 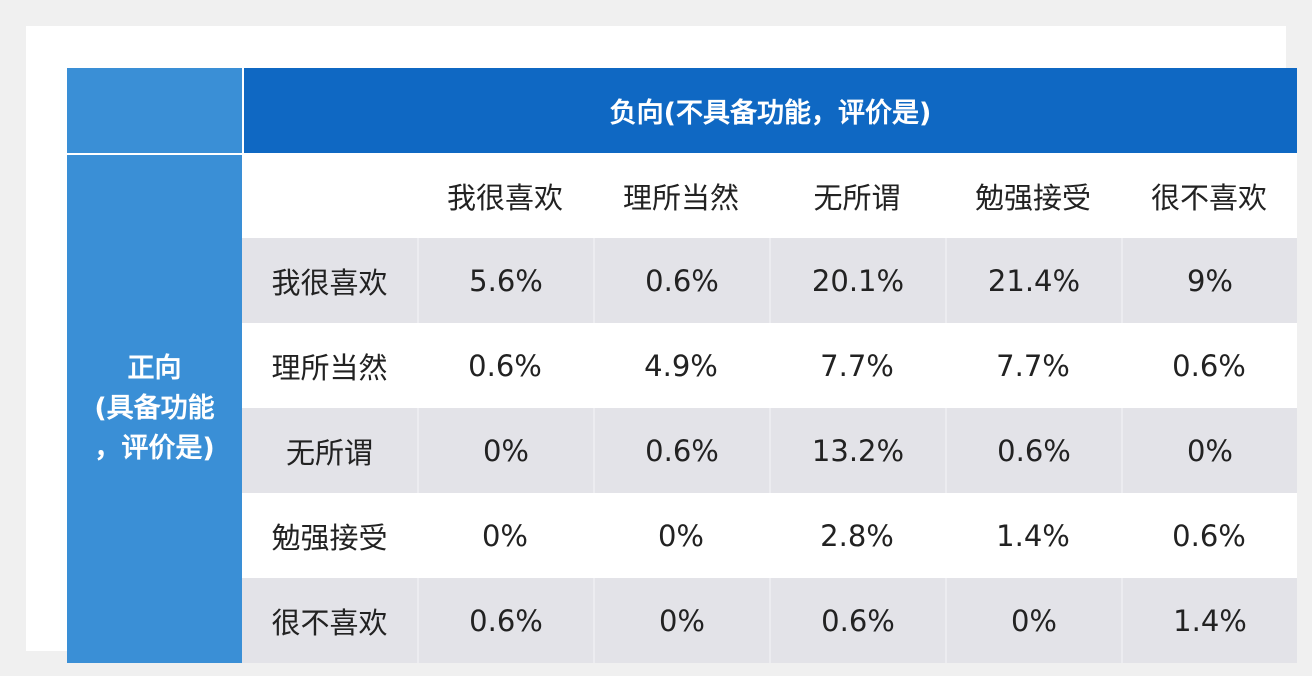 What do you see at coordinates (329, 452) in the screenshot?
I see `row-label: 无所谓` at bounding box center [329, 452].